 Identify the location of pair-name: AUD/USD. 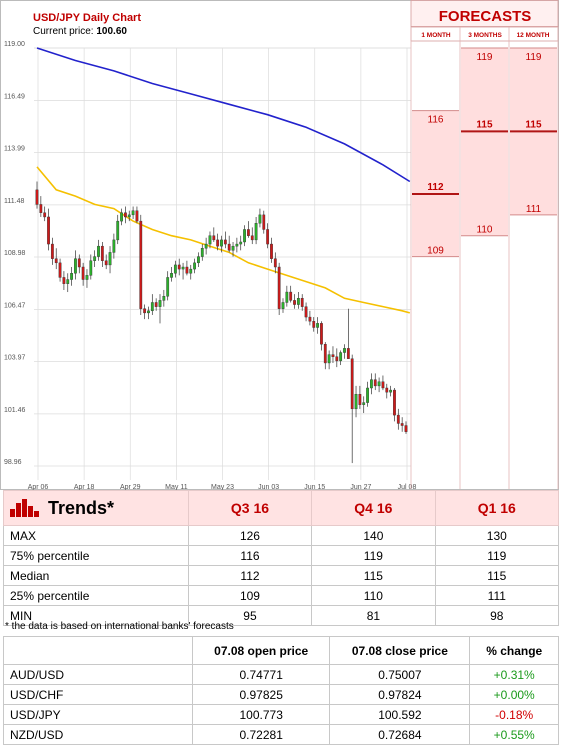
(98, 674).